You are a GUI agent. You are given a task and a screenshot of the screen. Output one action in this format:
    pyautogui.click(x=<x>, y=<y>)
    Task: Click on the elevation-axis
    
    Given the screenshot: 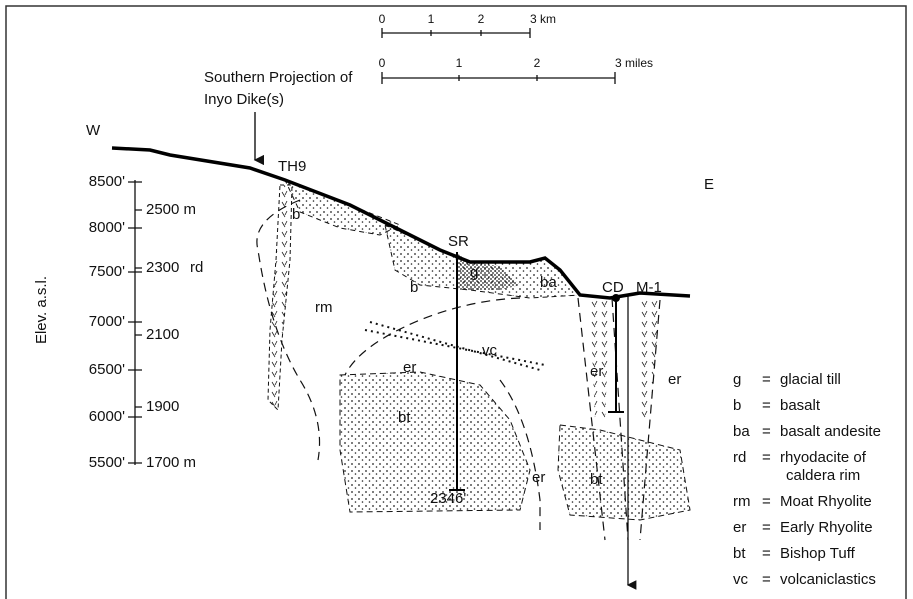 What is the action you would take?
    pyautogui.click(x=135, y=322)
    